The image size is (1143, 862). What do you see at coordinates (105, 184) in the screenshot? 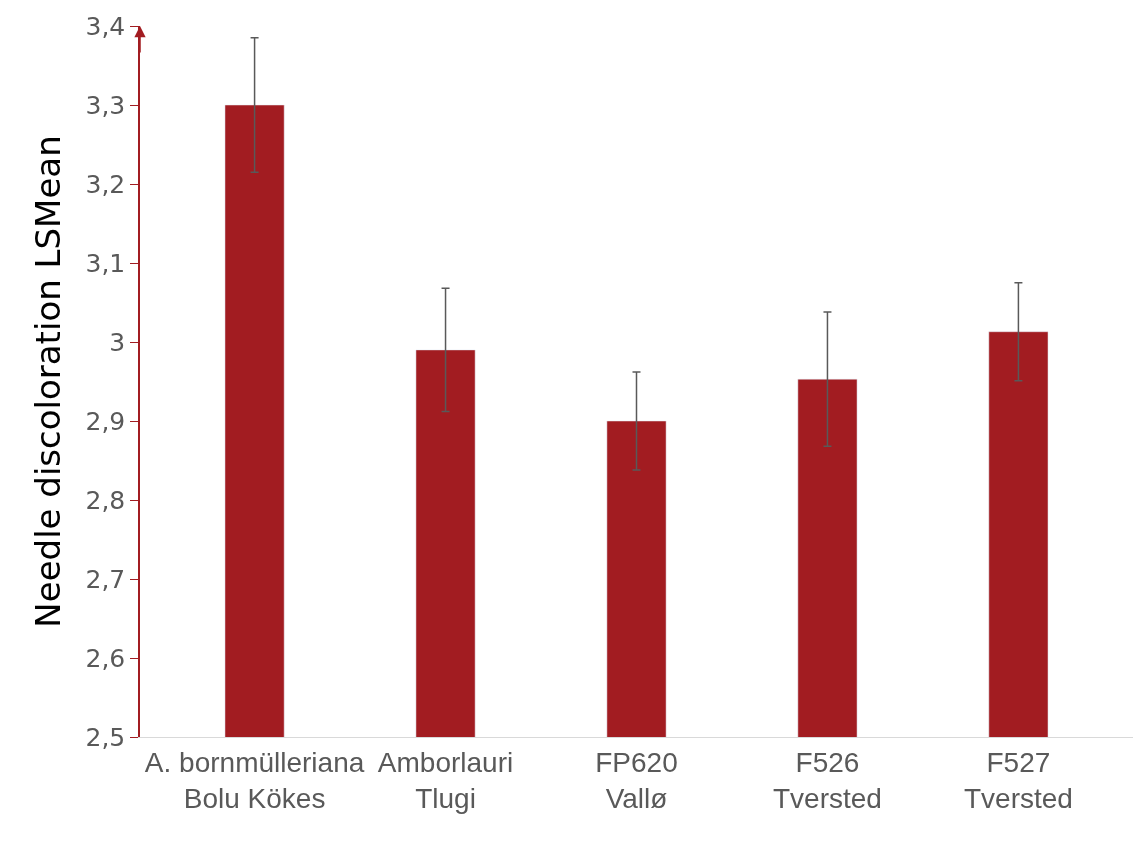
I see `y-tick-label: 3,2` at bounding box center [105, 184].